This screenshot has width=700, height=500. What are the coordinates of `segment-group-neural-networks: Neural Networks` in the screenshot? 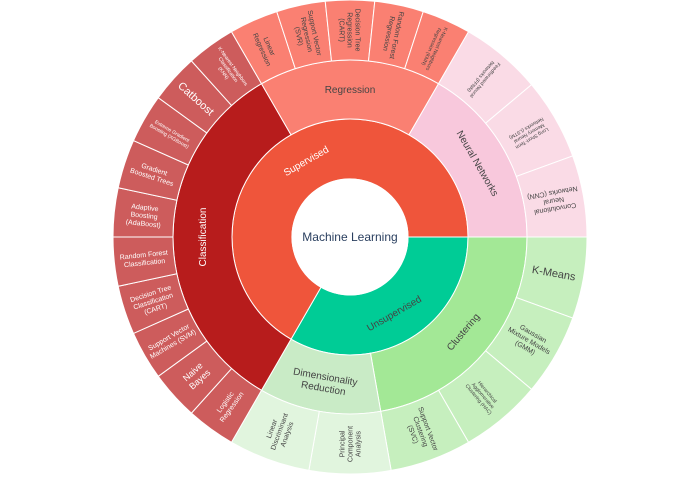 It's located at (468, 160).